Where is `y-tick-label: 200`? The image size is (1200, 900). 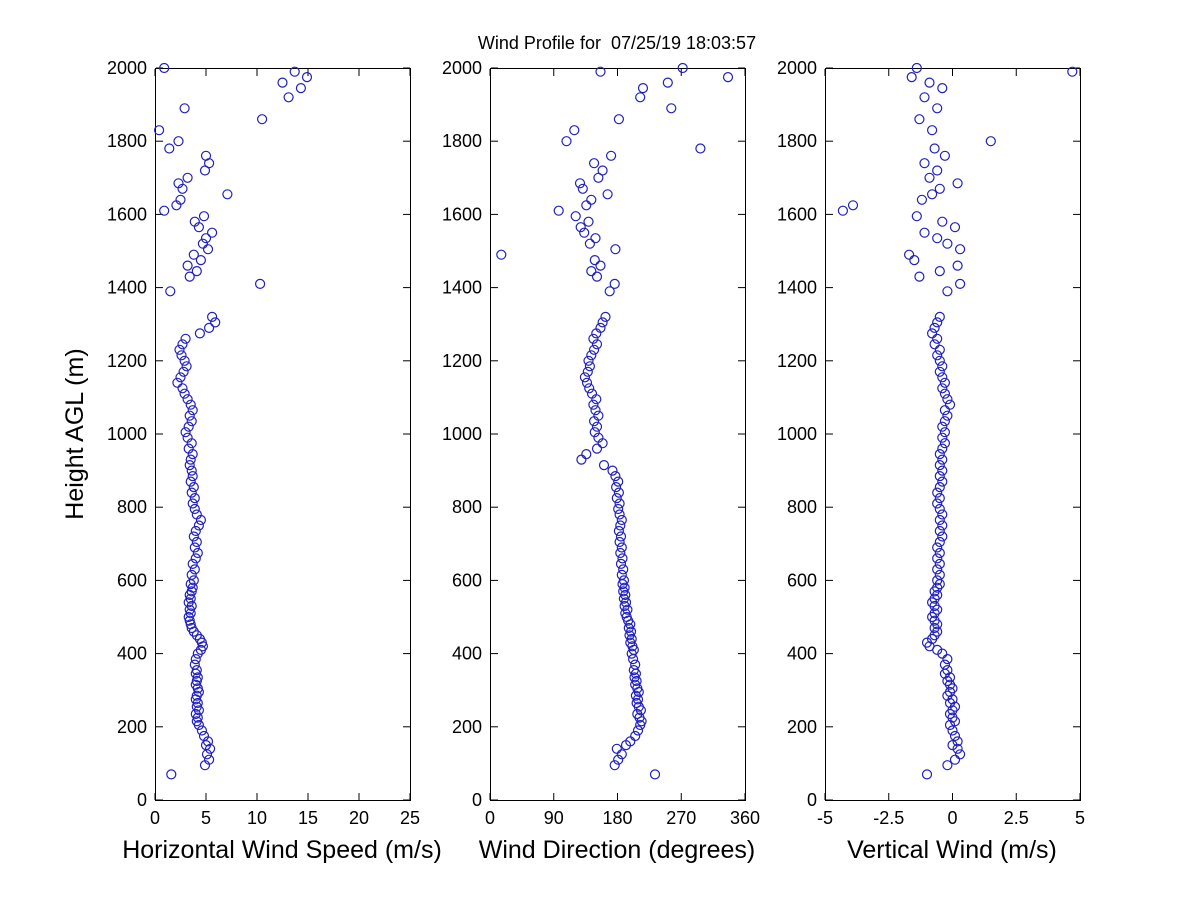 y-tick-label: 200 is located at coordinates (467, 727).